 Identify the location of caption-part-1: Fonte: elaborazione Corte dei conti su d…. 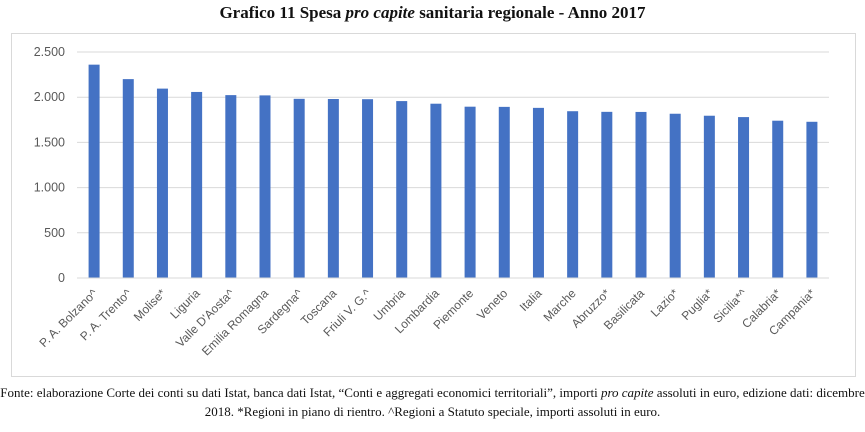
(300, 392).